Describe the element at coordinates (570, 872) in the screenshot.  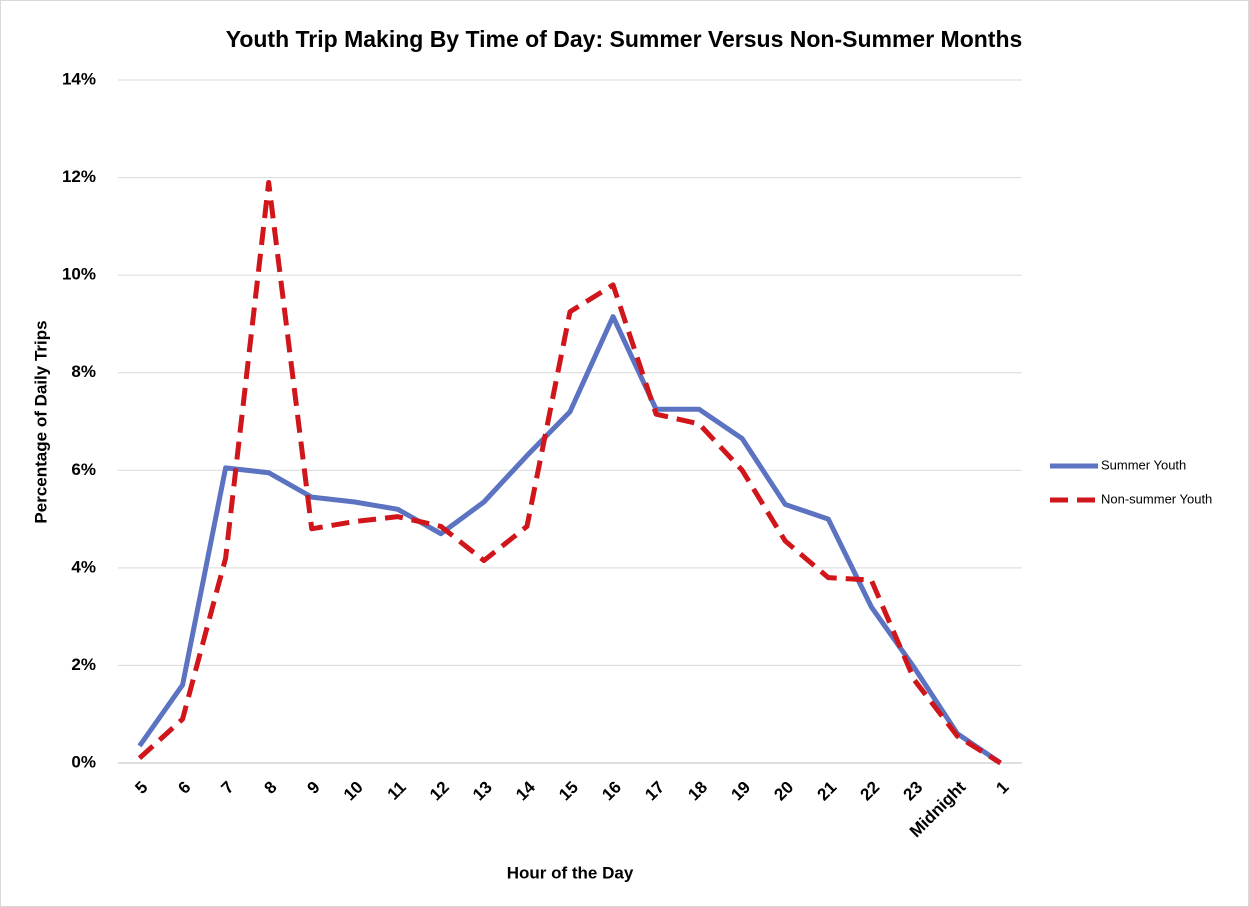
I see `x-axis-label: Hour of the Day` at that location.